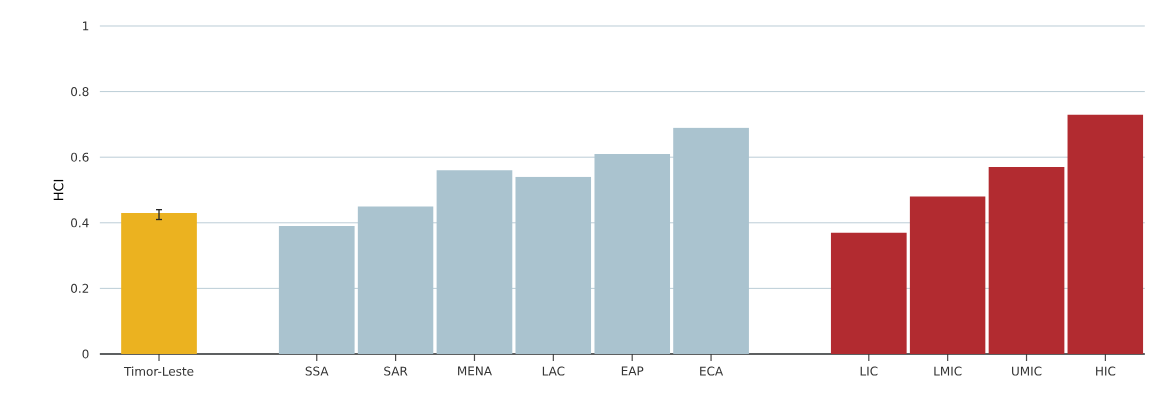 The height and width of the screenshot is (401, 1152). I want to click on x-tick-label: LIC, so click(869, 371).